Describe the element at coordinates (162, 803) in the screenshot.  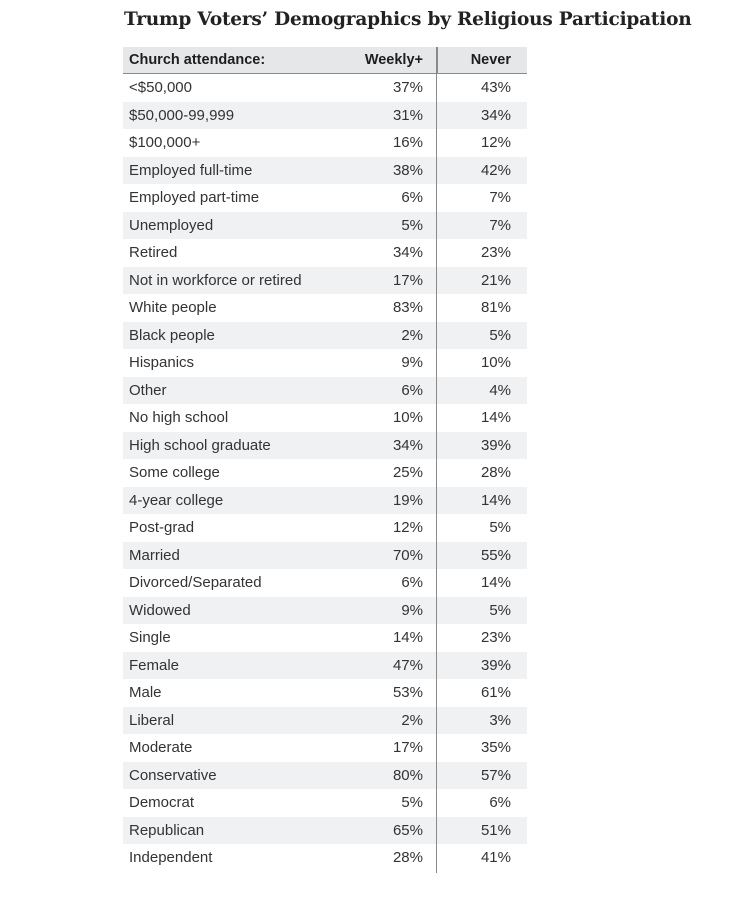
I see `row-label: Democrat` at that location.